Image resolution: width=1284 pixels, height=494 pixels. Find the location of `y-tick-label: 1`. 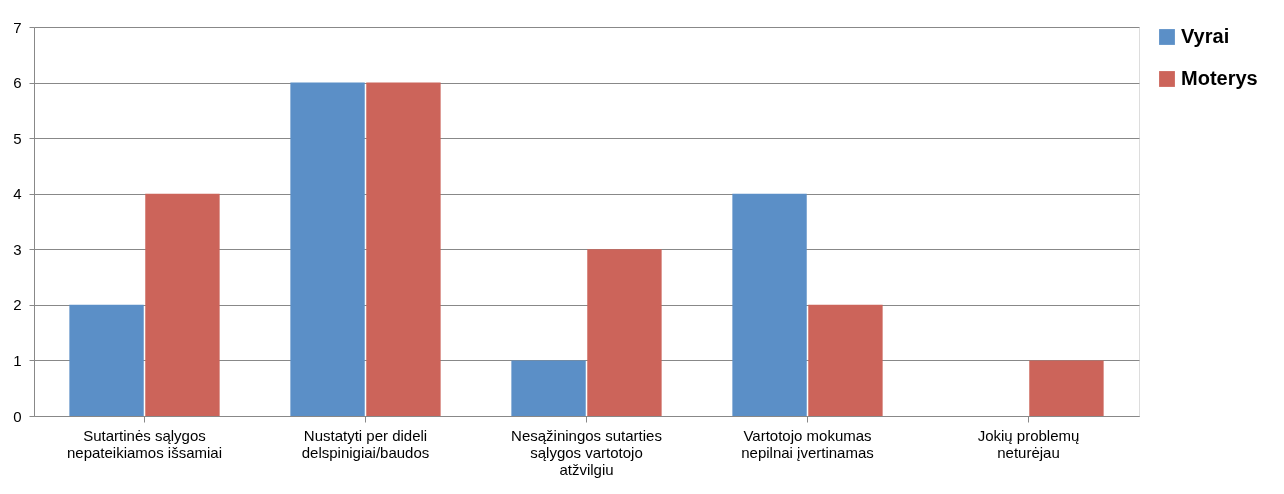

y-tick-label: 1 is located at coordinates (17, 360).